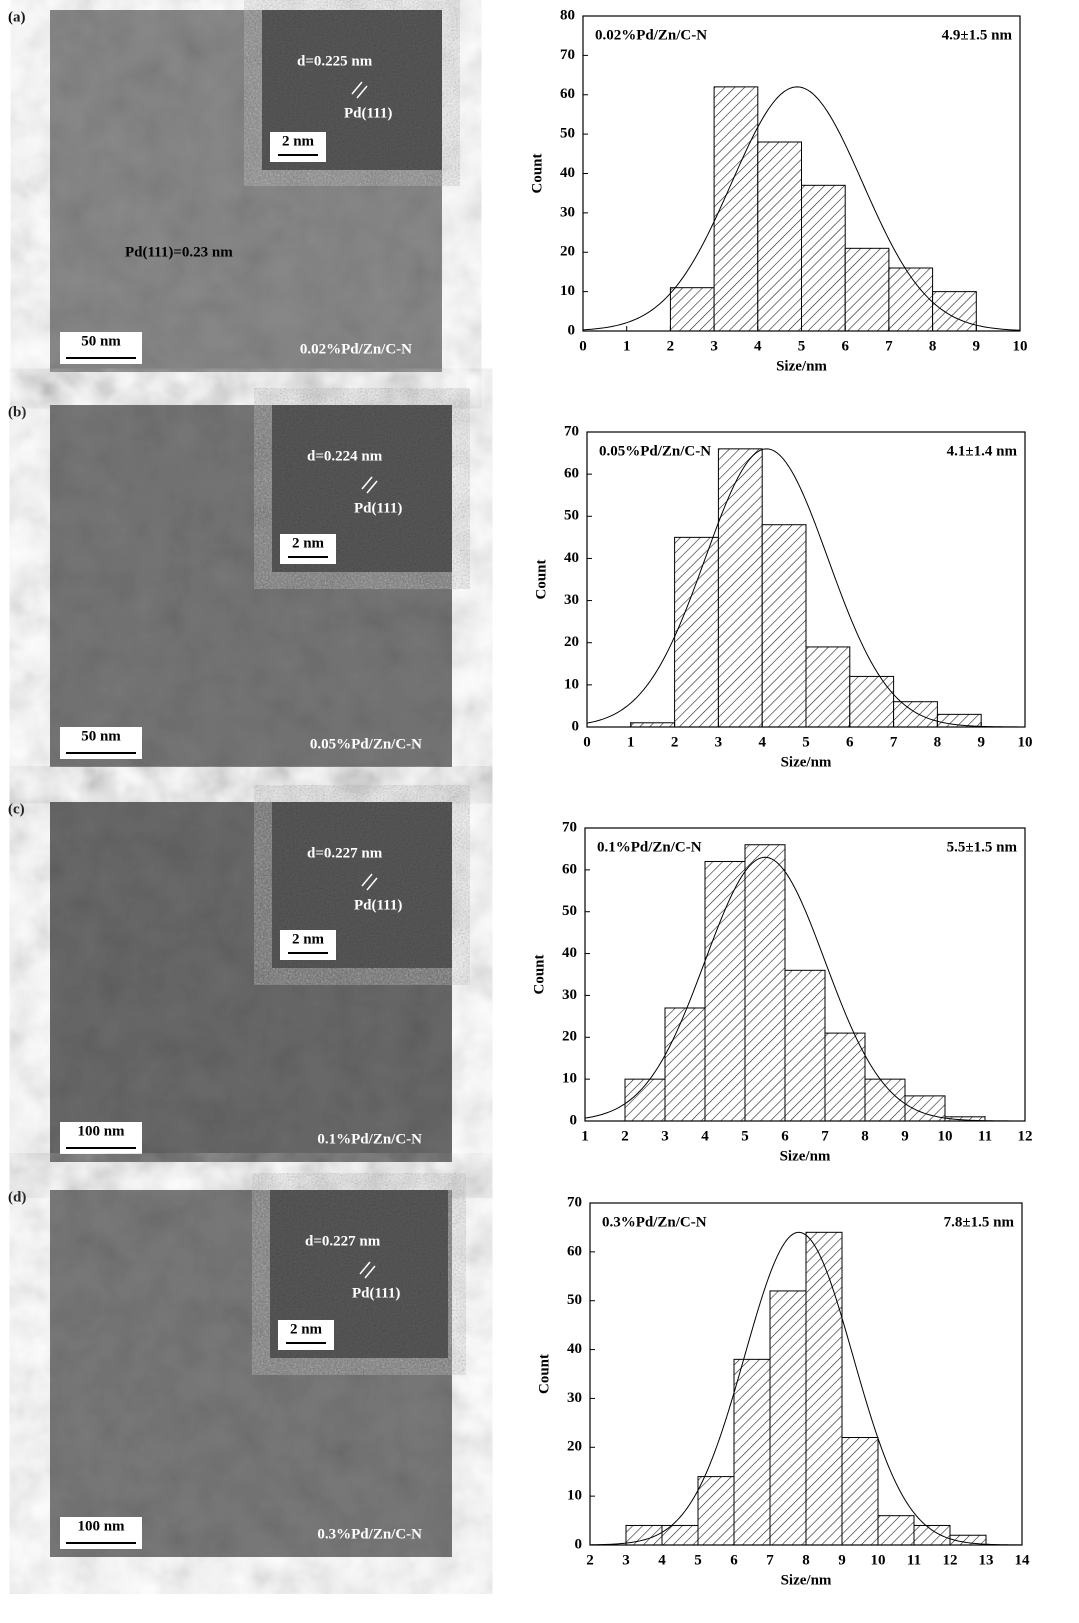 This screenshot has height=1623, width=1079. Describe the element at coordinates (982, 847) in the screenshot. I see `fit-label: 5.5±1.5 nm` at that location.